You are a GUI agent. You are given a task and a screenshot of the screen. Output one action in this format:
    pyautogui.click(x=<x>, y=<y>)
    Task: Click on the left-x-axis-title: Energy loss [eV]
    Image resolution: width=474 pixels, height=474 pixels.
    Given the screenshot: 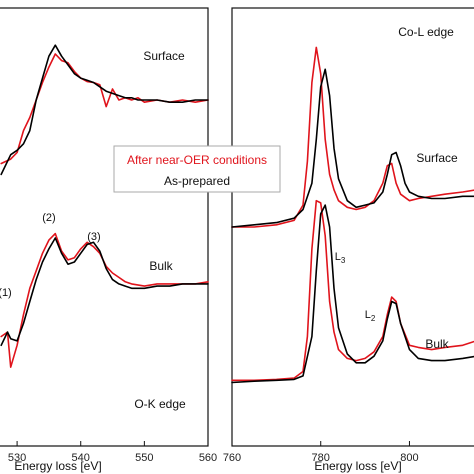 What is the action you would take?
    pyautogui.click(x=57, y=466)
    